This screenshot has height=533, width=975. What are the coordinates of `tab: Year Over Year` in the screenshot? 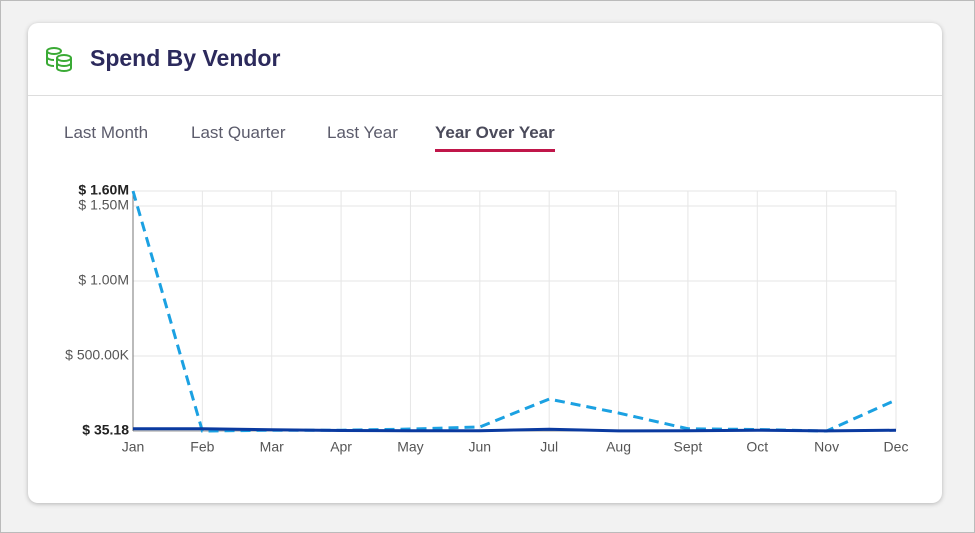 It's located at (495, 137).